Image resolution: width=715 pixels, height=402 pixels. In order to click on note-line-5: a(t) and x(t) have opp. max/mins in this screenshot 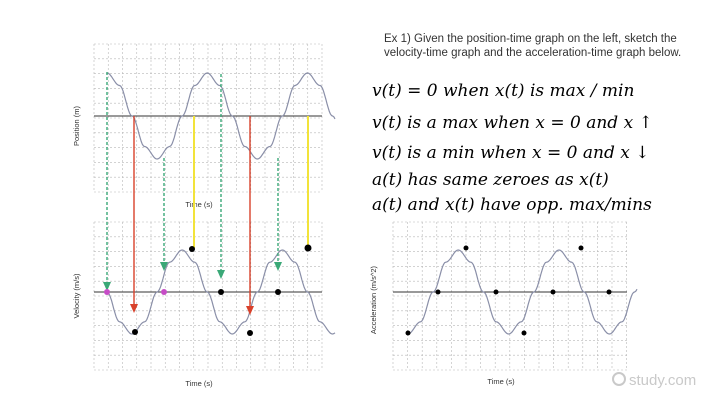, I will do `click(512, 205)`.